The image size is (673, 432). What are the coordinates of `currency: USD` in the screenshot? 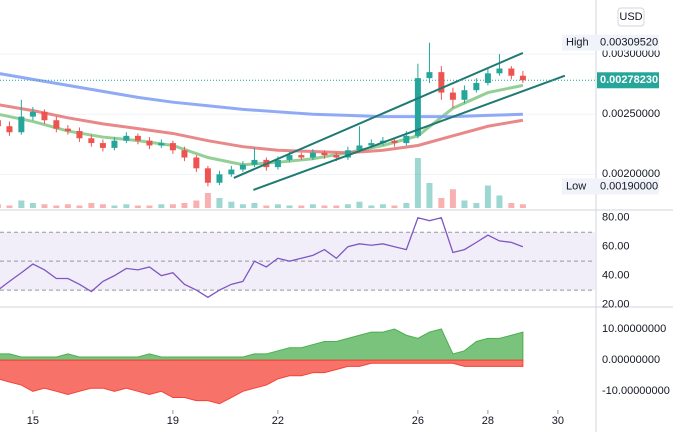 It's located at (630, 17).